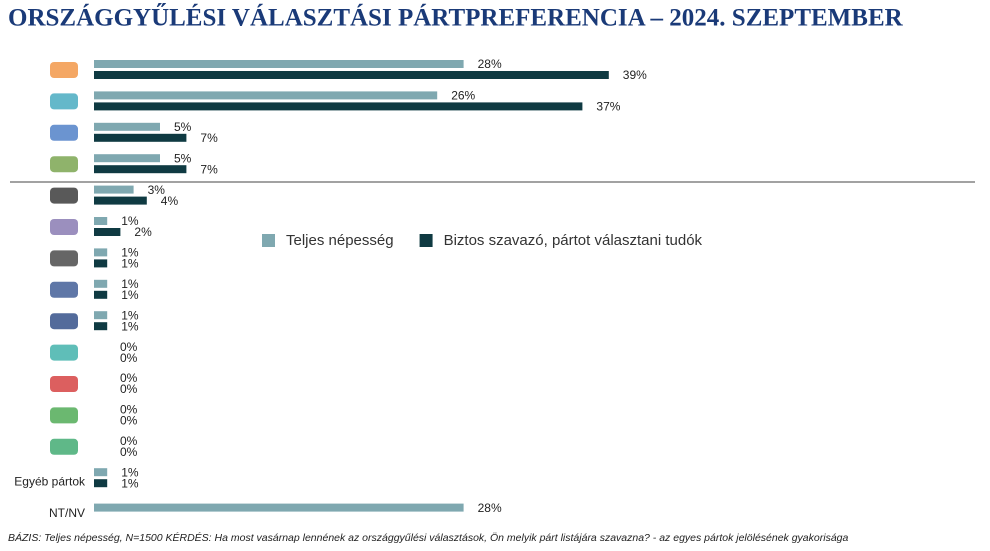 Image resolution: width=990 pixels, height=551 pixels. What do you see at coordinates (608, 107) in the screenshot?
I see `value-label: 37%` at bounding box center [608, 107].